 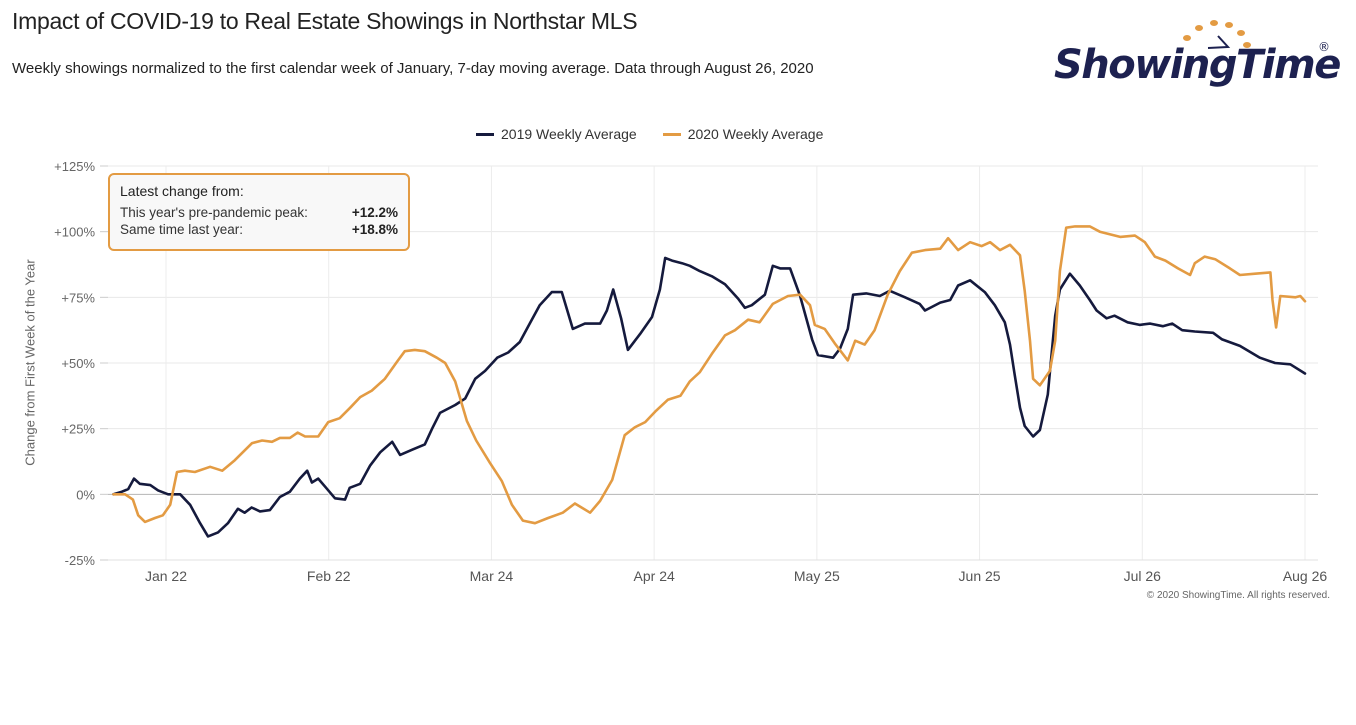 I want to click on y-tick-label: -25%, so click(x=80, y=560).